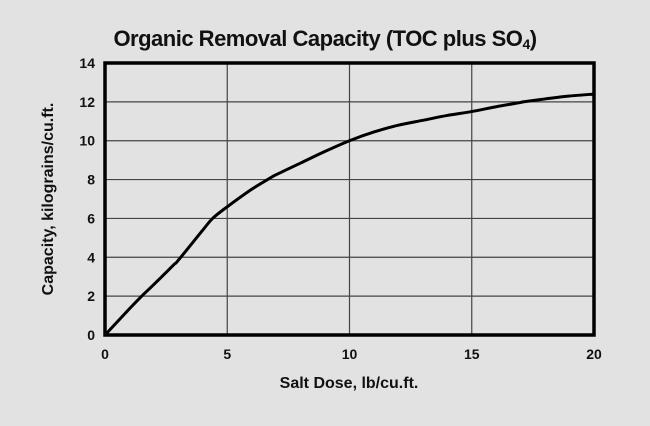  I want to click on y-tick-label: 2, so click(91, 296).